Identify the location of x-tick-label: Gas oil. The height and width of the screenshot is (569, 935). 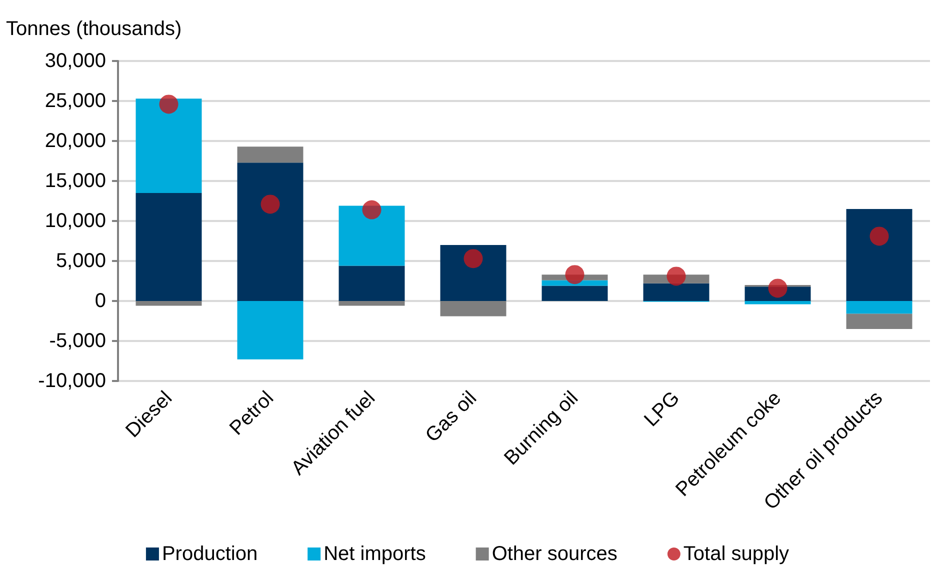
(451, 417).